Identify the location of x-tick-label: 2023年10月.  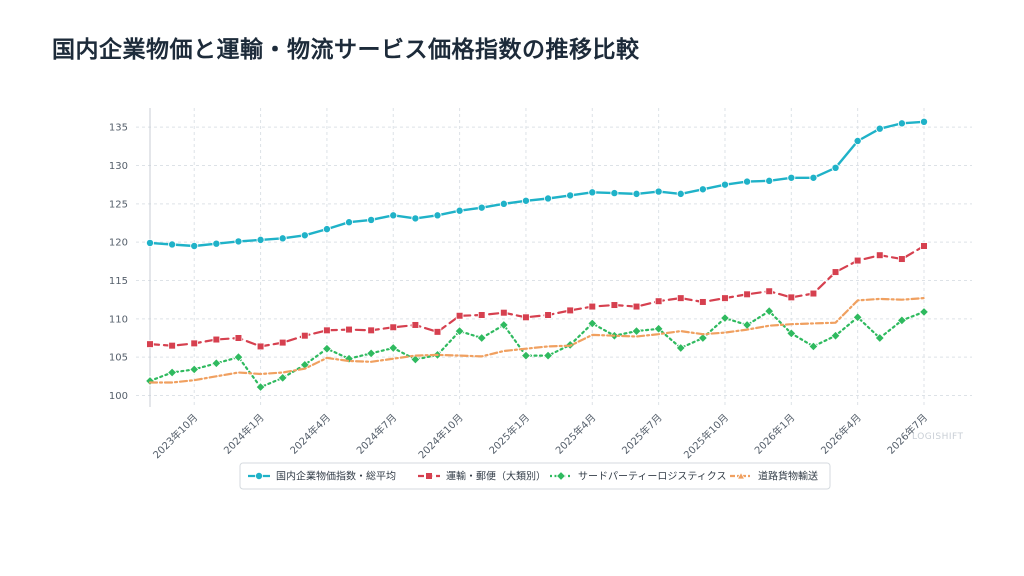
(175, 436).